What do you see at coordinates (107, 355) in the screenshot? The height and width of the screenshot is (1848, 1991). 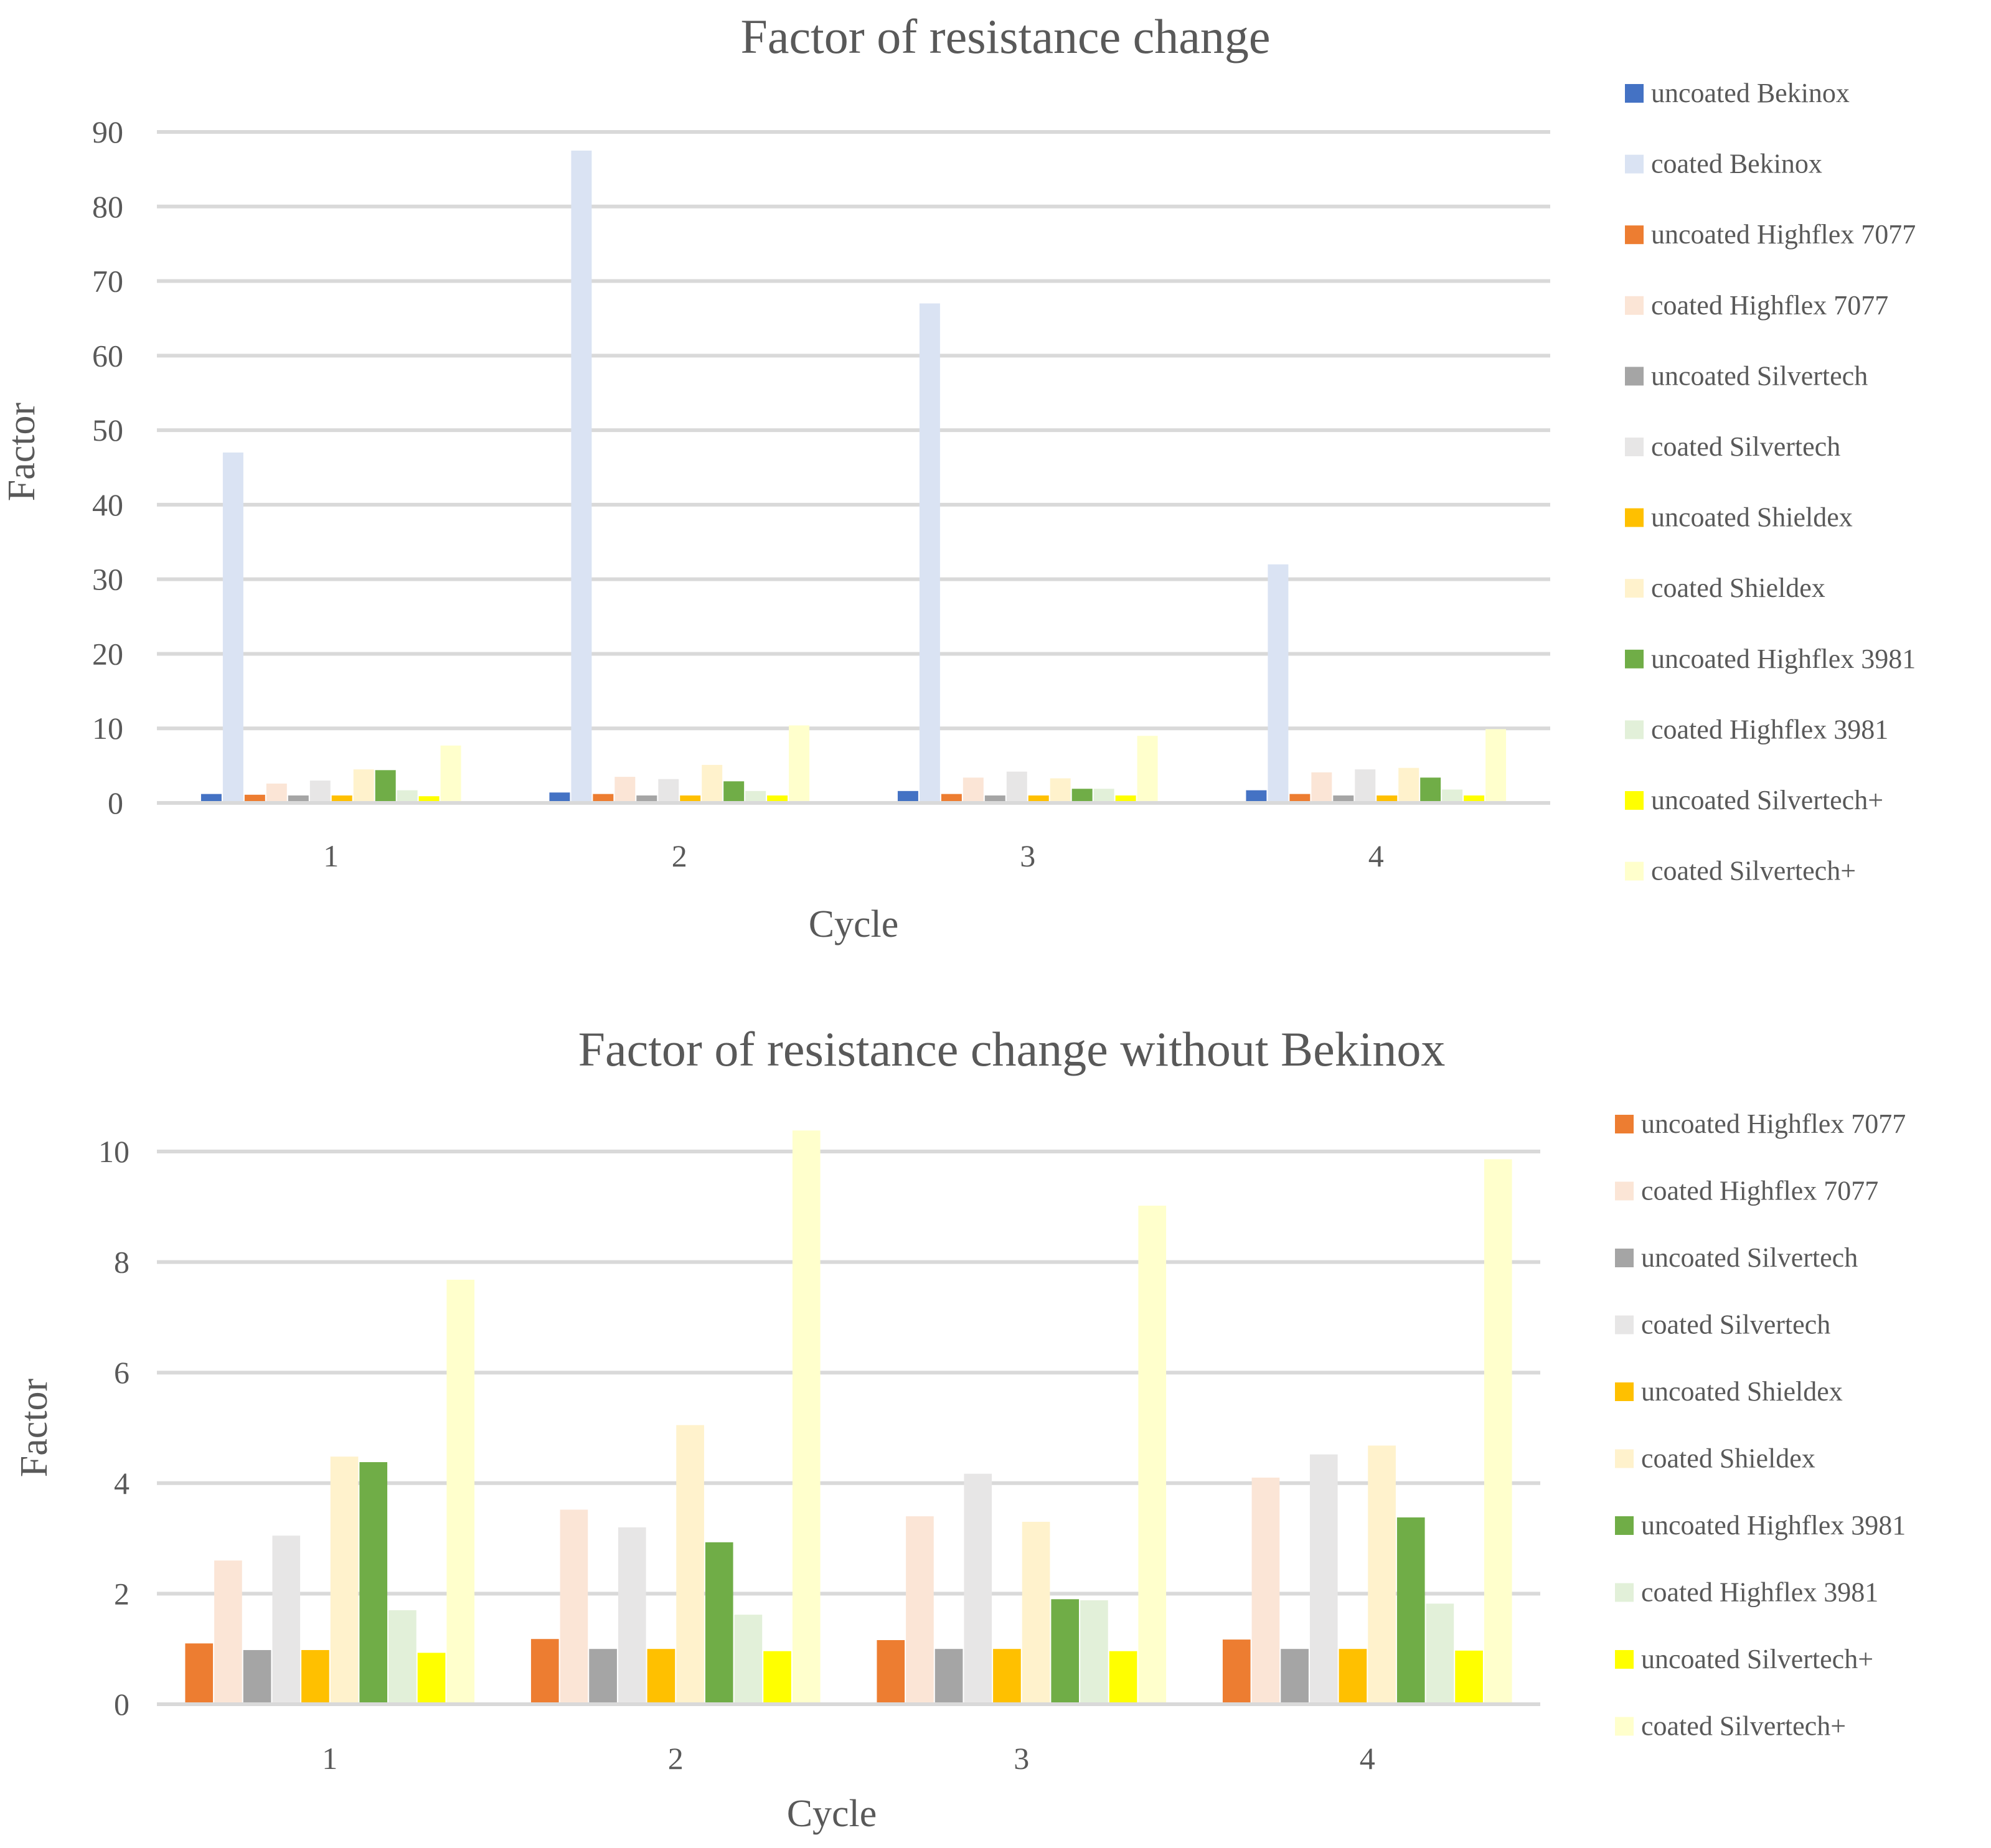 I see `y-tick-label: 60` at bounding box center [107, 355].